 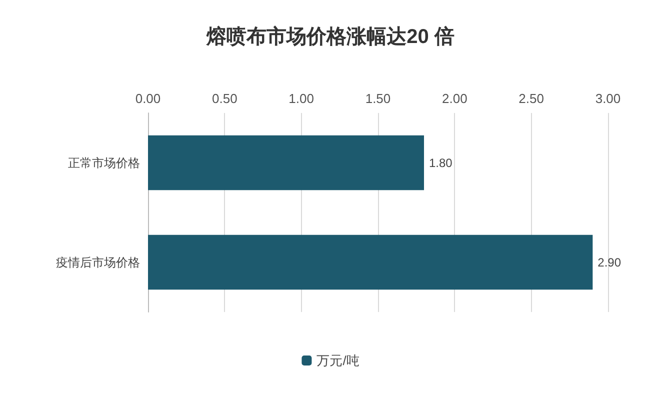 I want to click on x-tick-label: 1.00, so click(x=301, y=98).